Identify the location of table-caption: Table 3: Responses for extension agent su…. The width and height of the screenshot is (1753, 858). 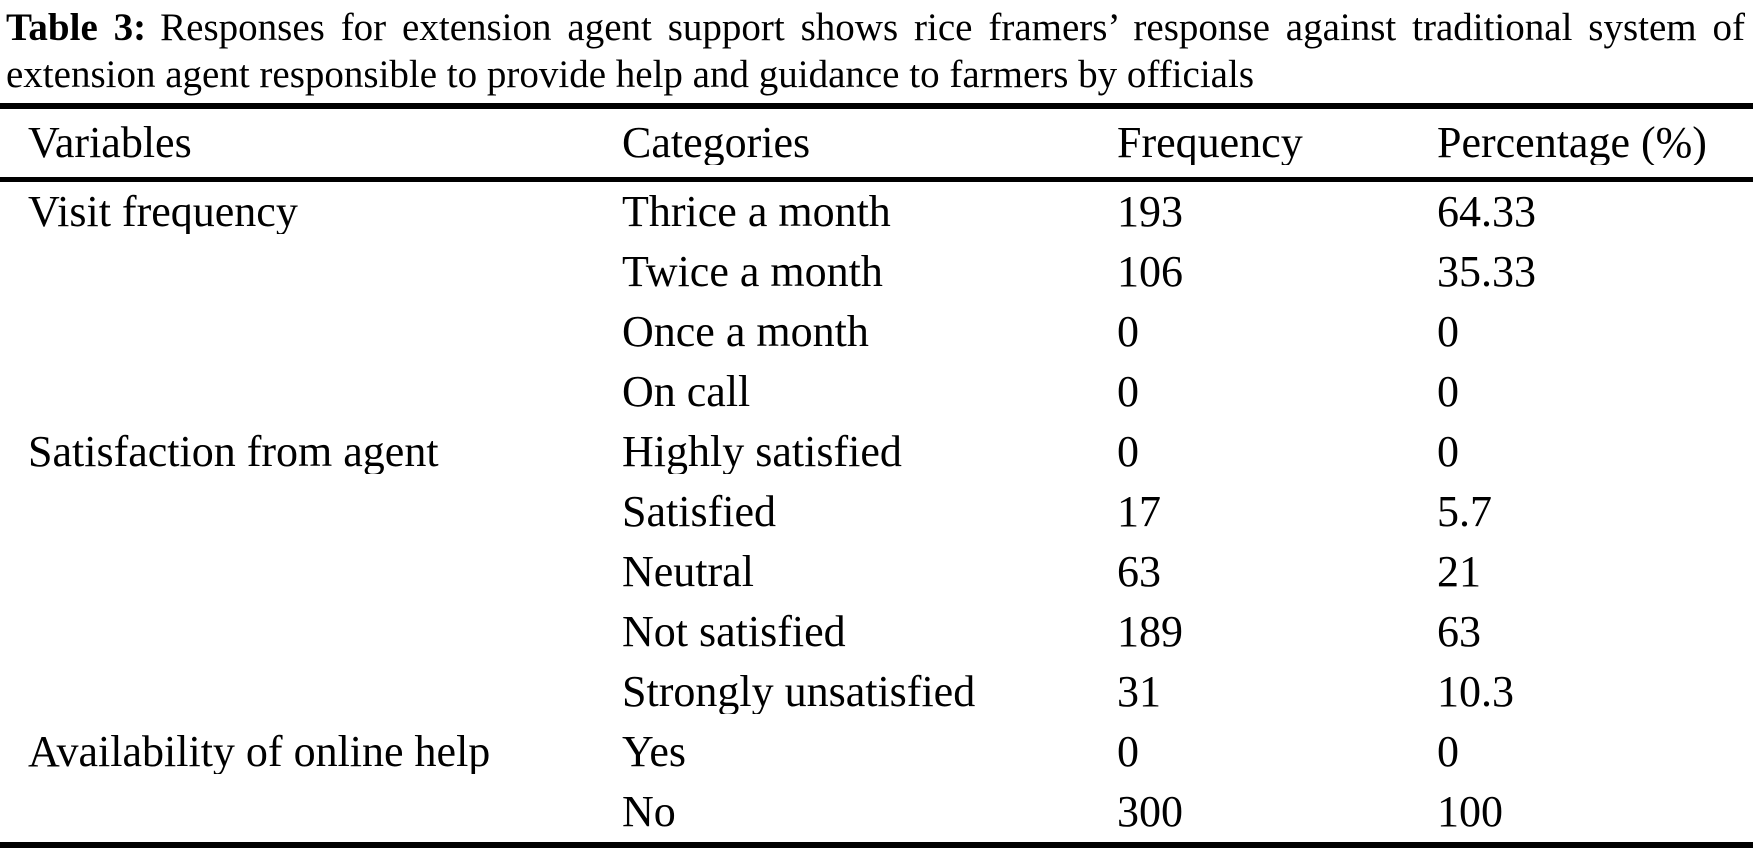
(876, 49).